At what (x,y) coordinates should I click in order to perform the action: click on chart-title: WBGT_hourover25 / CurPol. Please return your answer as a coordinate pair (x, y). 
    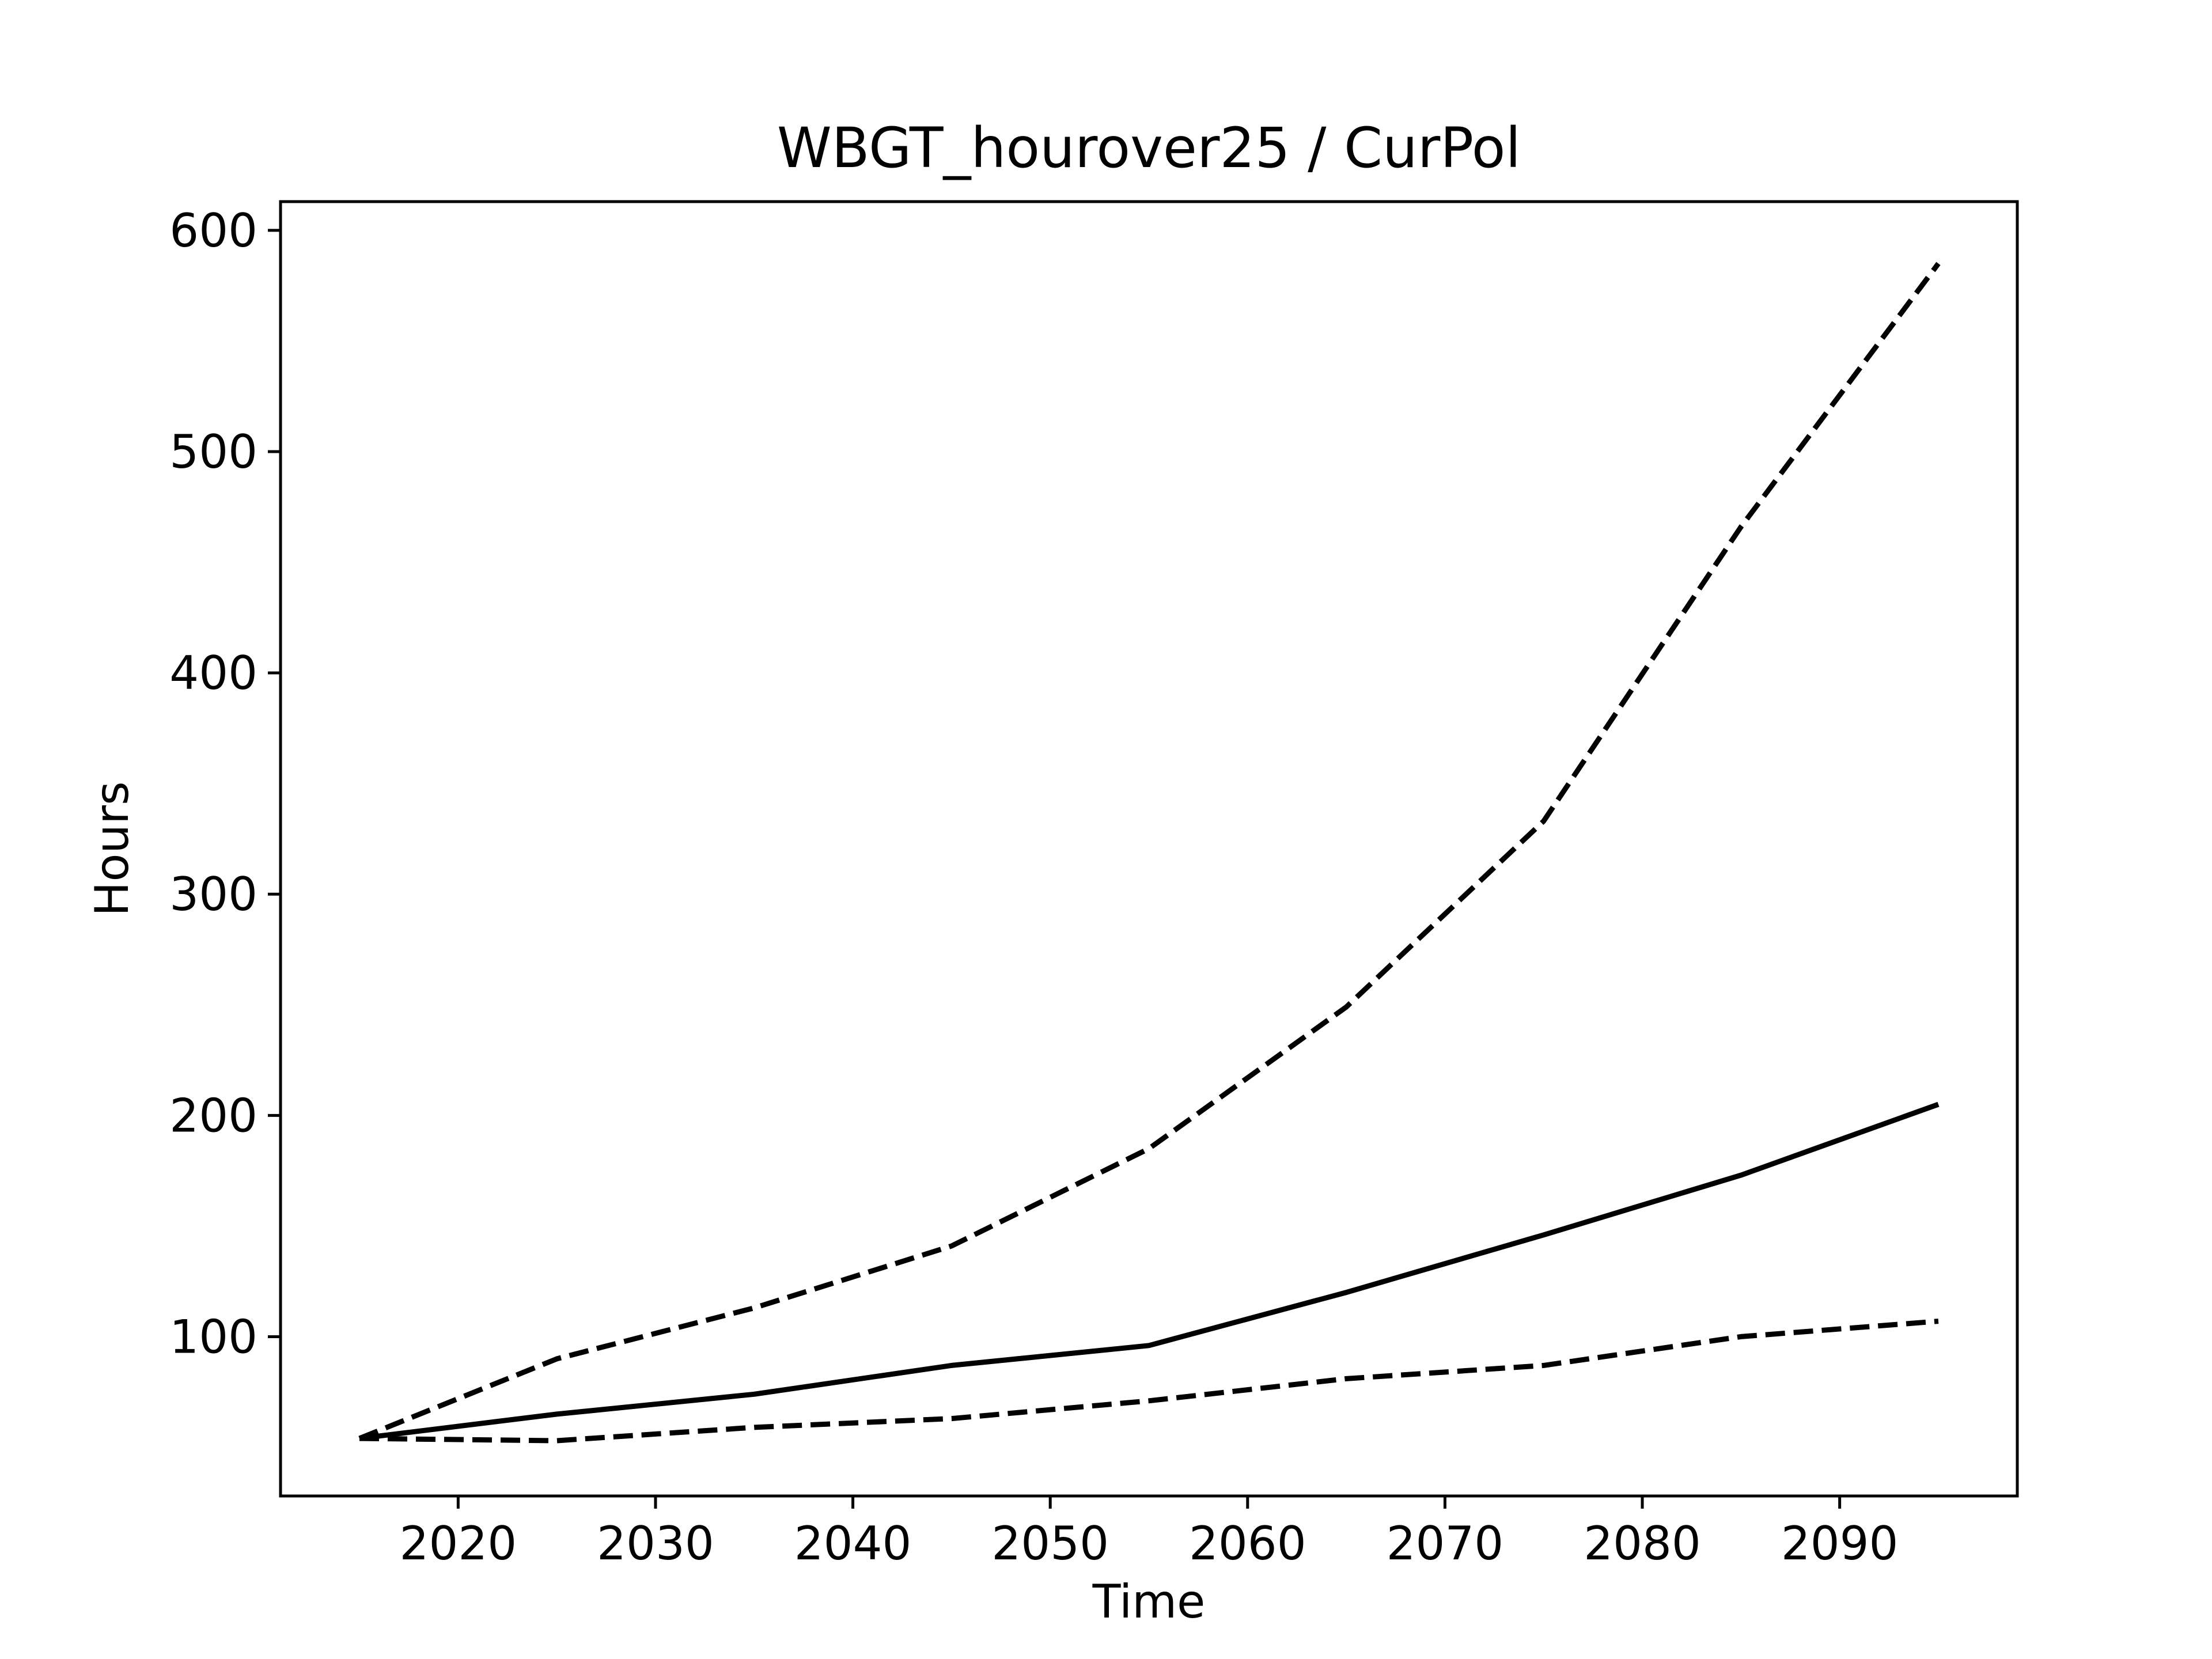
    Looking at the image, I should click on (1149, 148).